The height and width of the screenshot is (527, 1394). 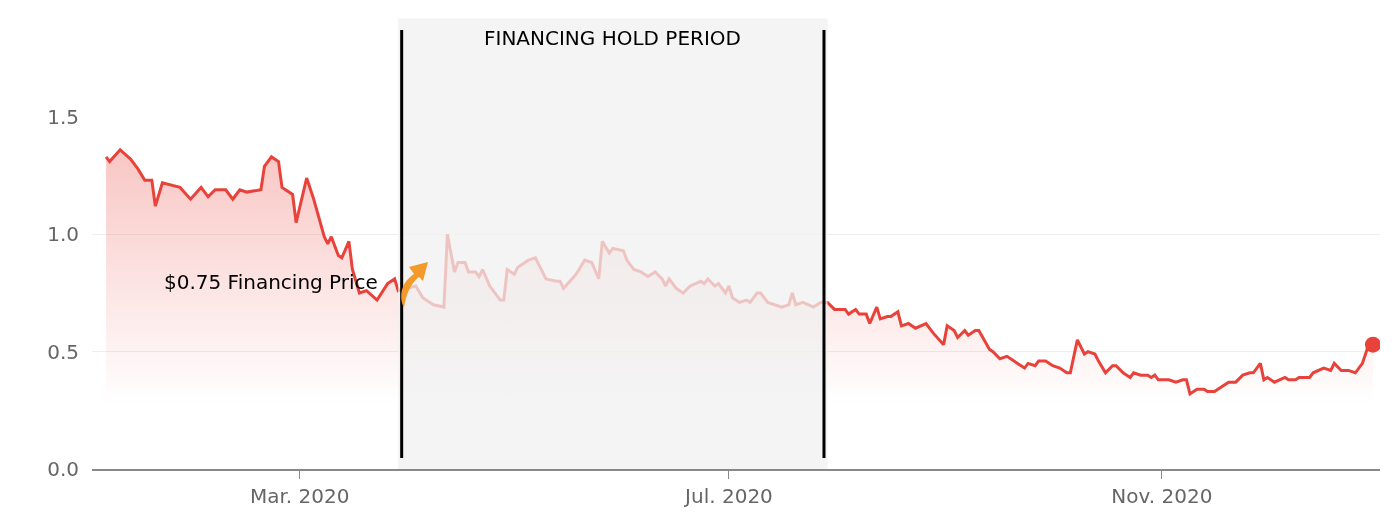 I want to click on y-tick-label: 0.5, so click(x=63, y=351).